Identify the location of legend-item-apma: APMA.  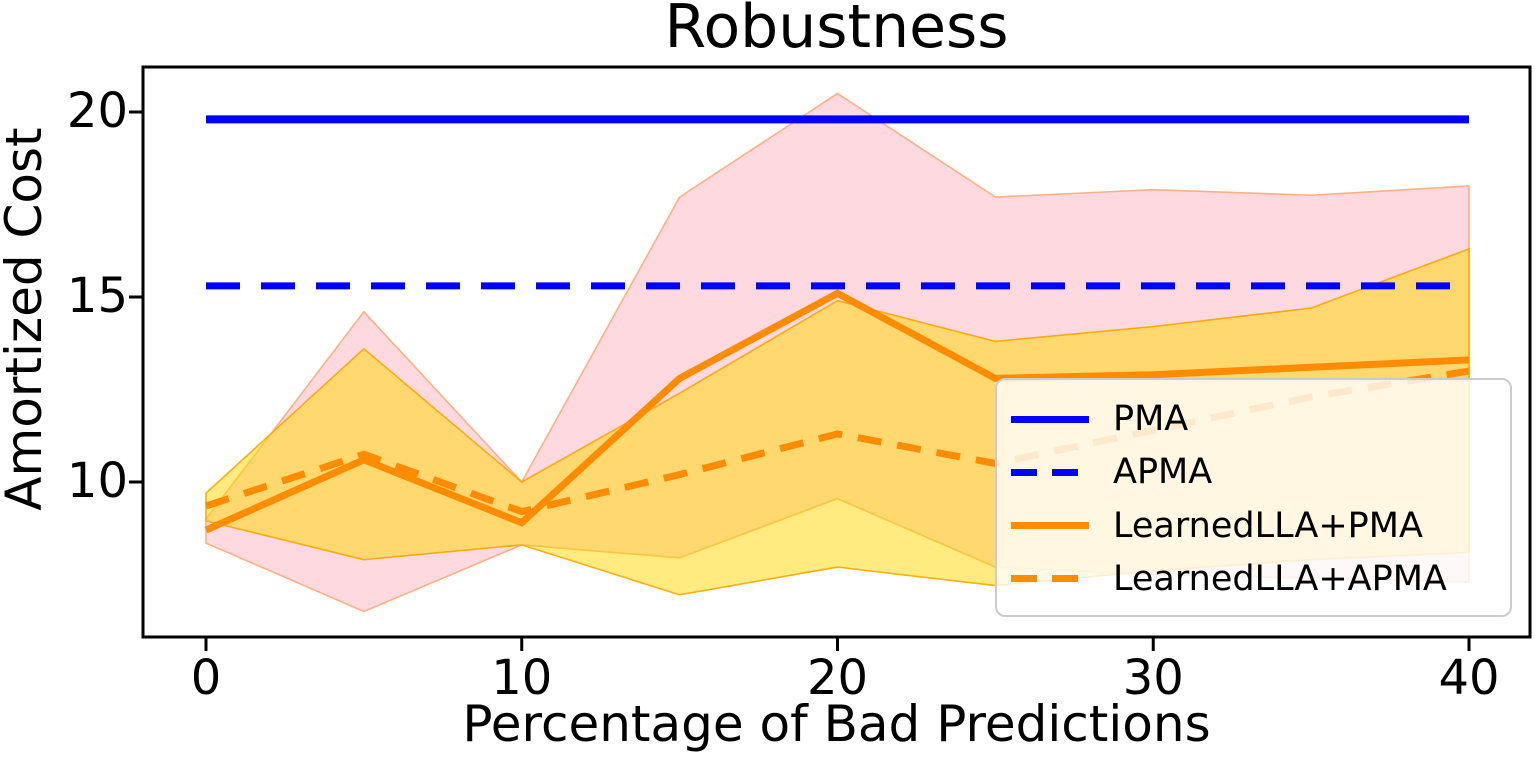
(1253, 472).